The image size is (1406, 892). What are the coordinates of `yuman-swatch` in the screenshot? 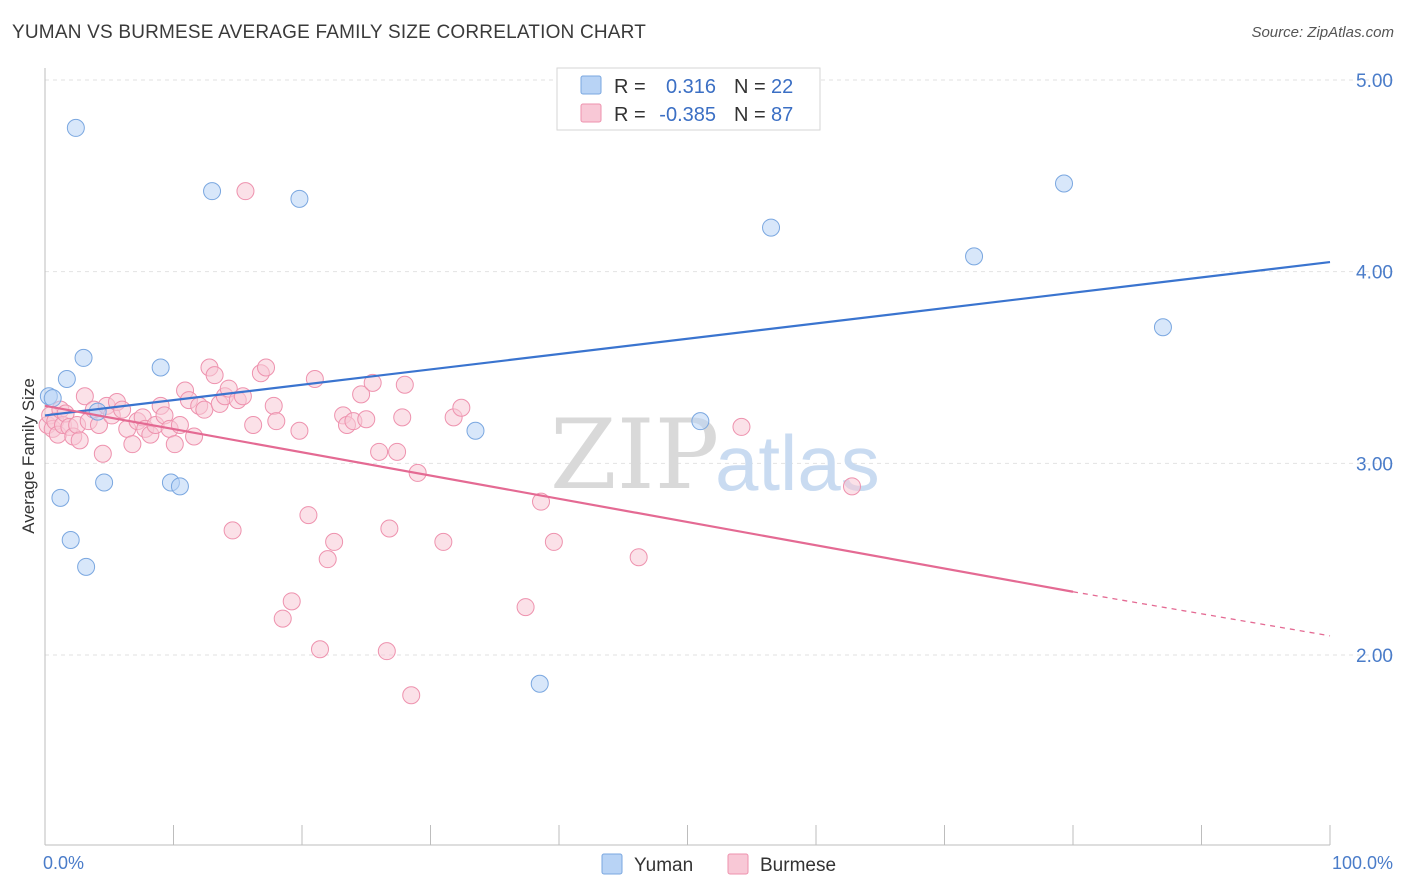 It's located at (591, 85).